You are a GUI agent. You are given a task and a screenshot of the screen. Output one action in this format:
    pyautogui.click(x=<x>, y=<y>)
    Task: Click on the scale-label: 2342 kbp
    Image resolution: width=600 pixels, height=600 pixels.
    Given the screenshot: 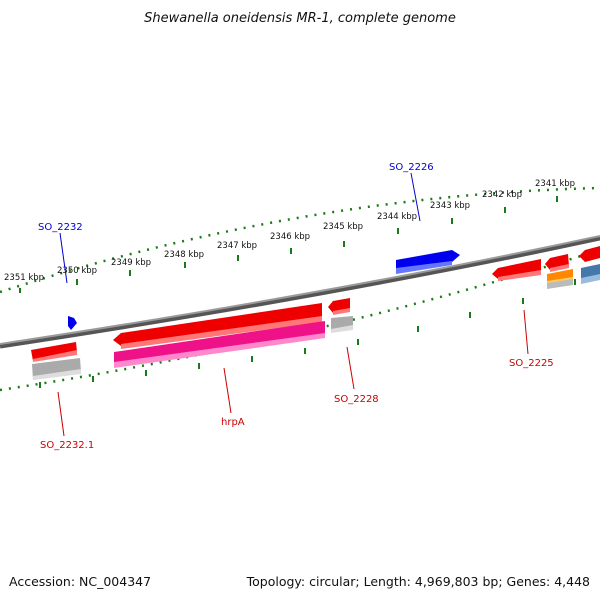 What is the action you would take?
    pyautogui.click(x=502, y=195)
    